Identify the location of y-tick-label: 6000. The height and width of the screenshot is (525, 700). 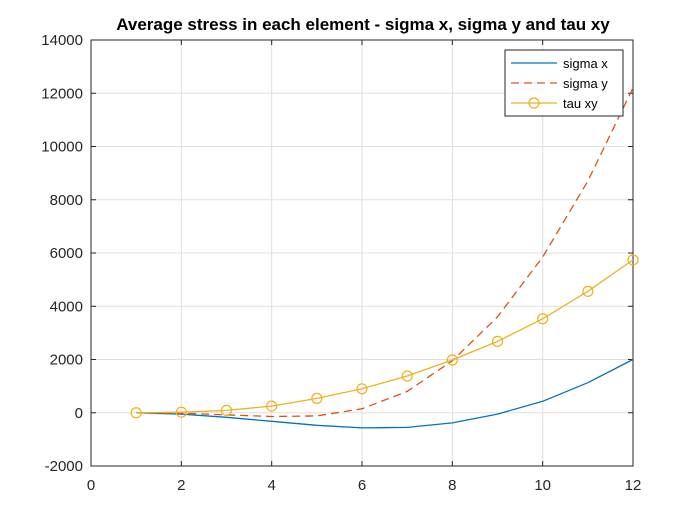
(66, 253).